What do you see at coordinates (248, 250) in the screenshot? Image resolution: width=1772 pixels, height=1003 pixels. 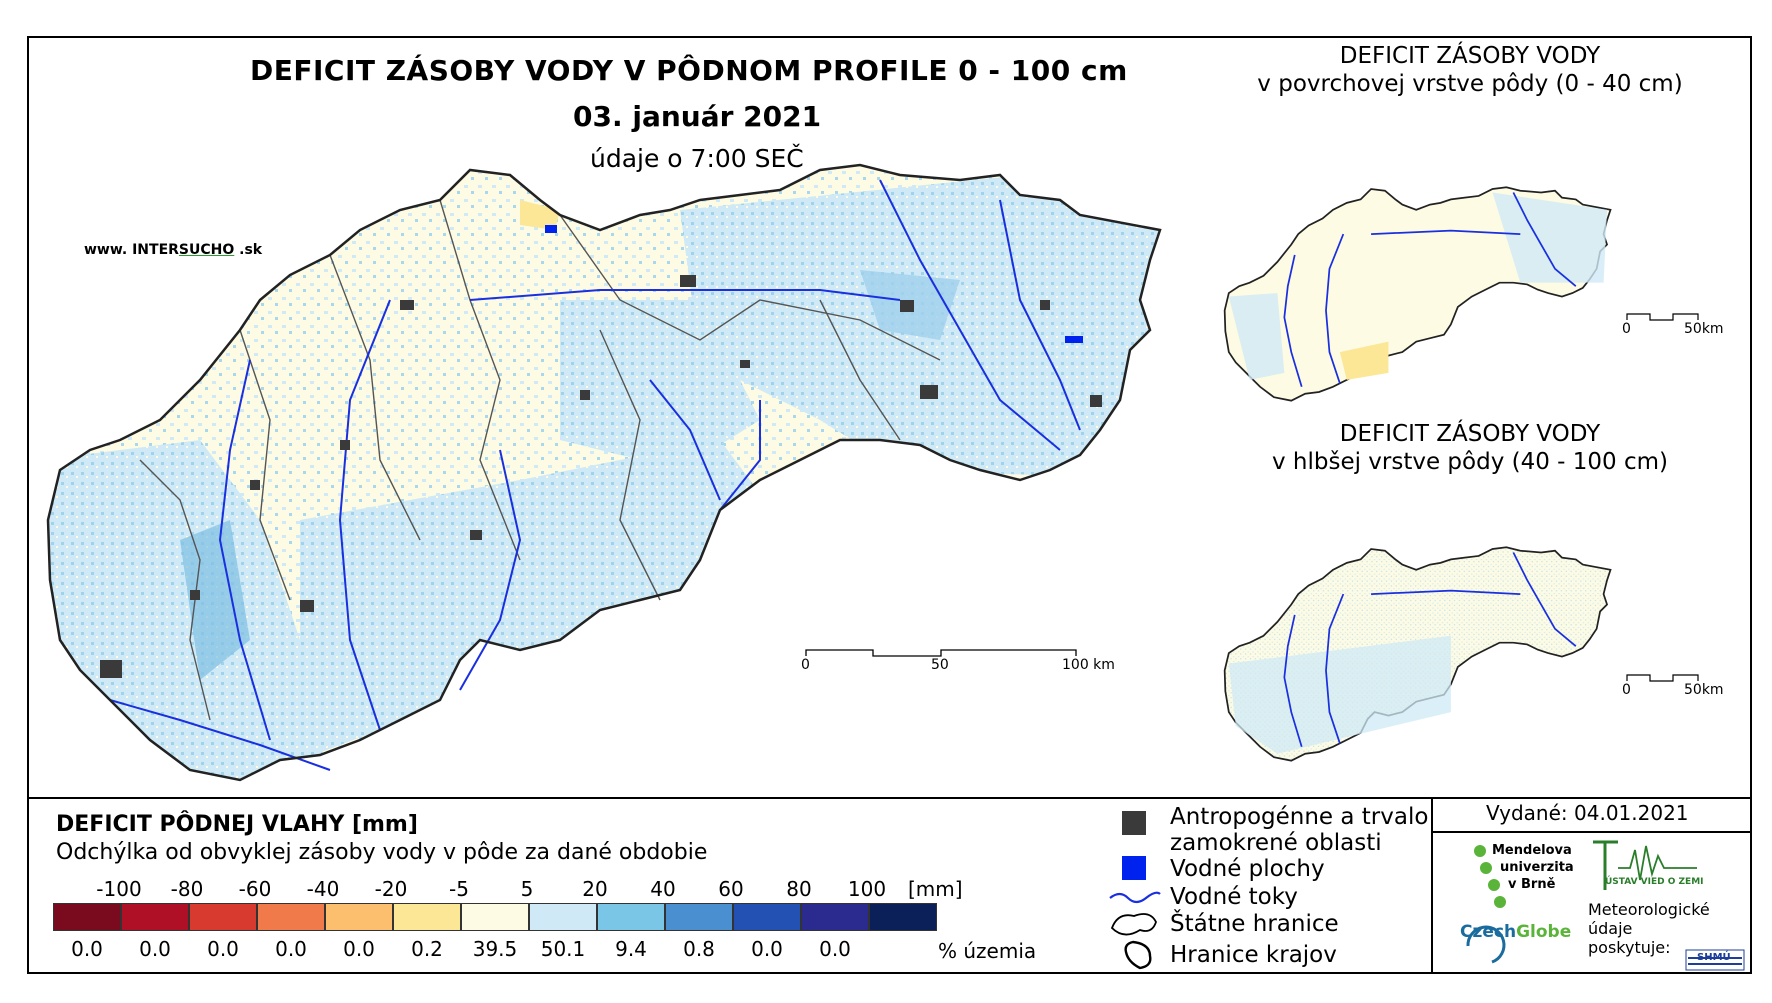 I see `brand-suffix: .sk` at bounding box center [248, 250].